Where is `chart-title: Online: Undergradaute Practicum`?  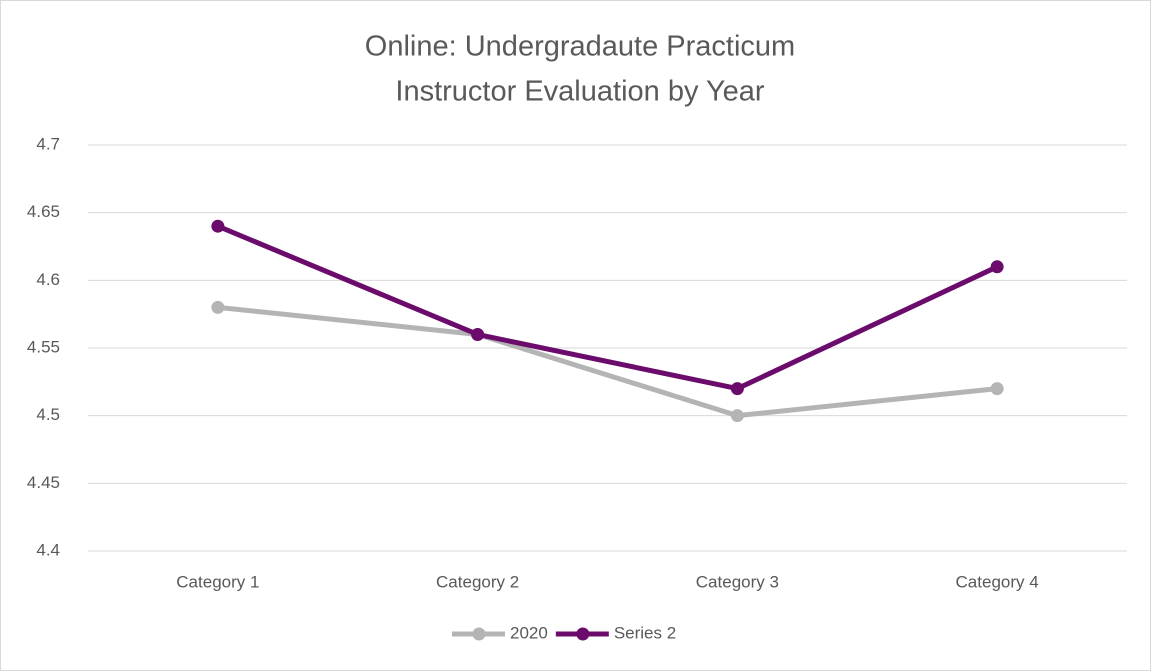 chart-title: Online: Undergradaute Practicum is located at coordinates (580, 47).